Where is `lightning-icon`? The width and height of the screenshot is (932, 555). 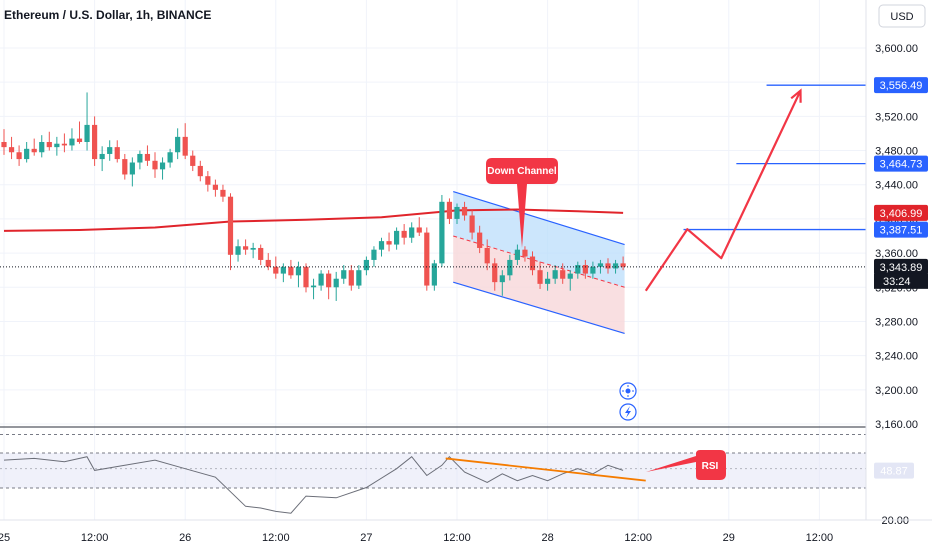 lightning-icon is located at coordinates (628, 412).